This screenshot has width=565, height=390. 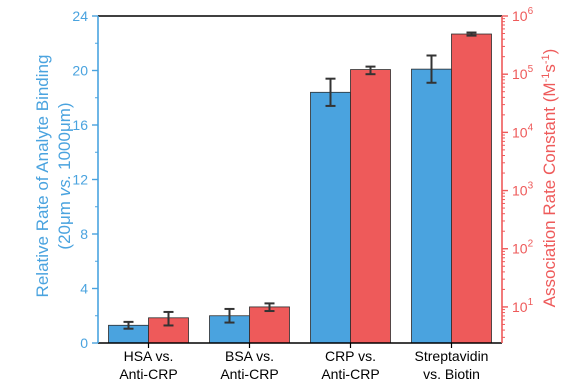 I want to click on y-tick-label-right: 10¹, so click(x=523, y=306).